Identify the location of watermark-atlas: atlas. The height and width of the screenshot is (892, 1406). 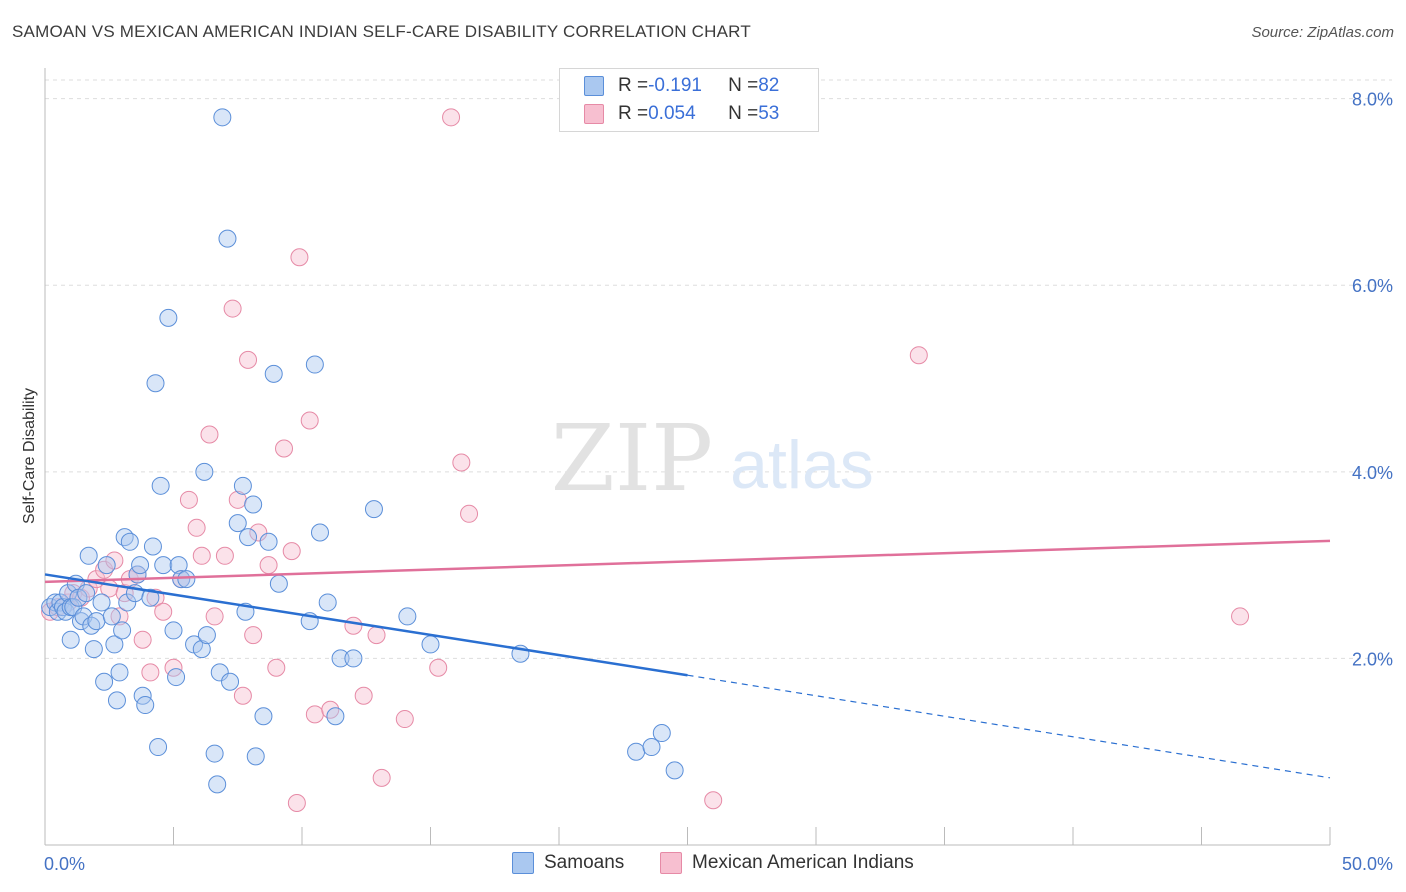
(802, 465).